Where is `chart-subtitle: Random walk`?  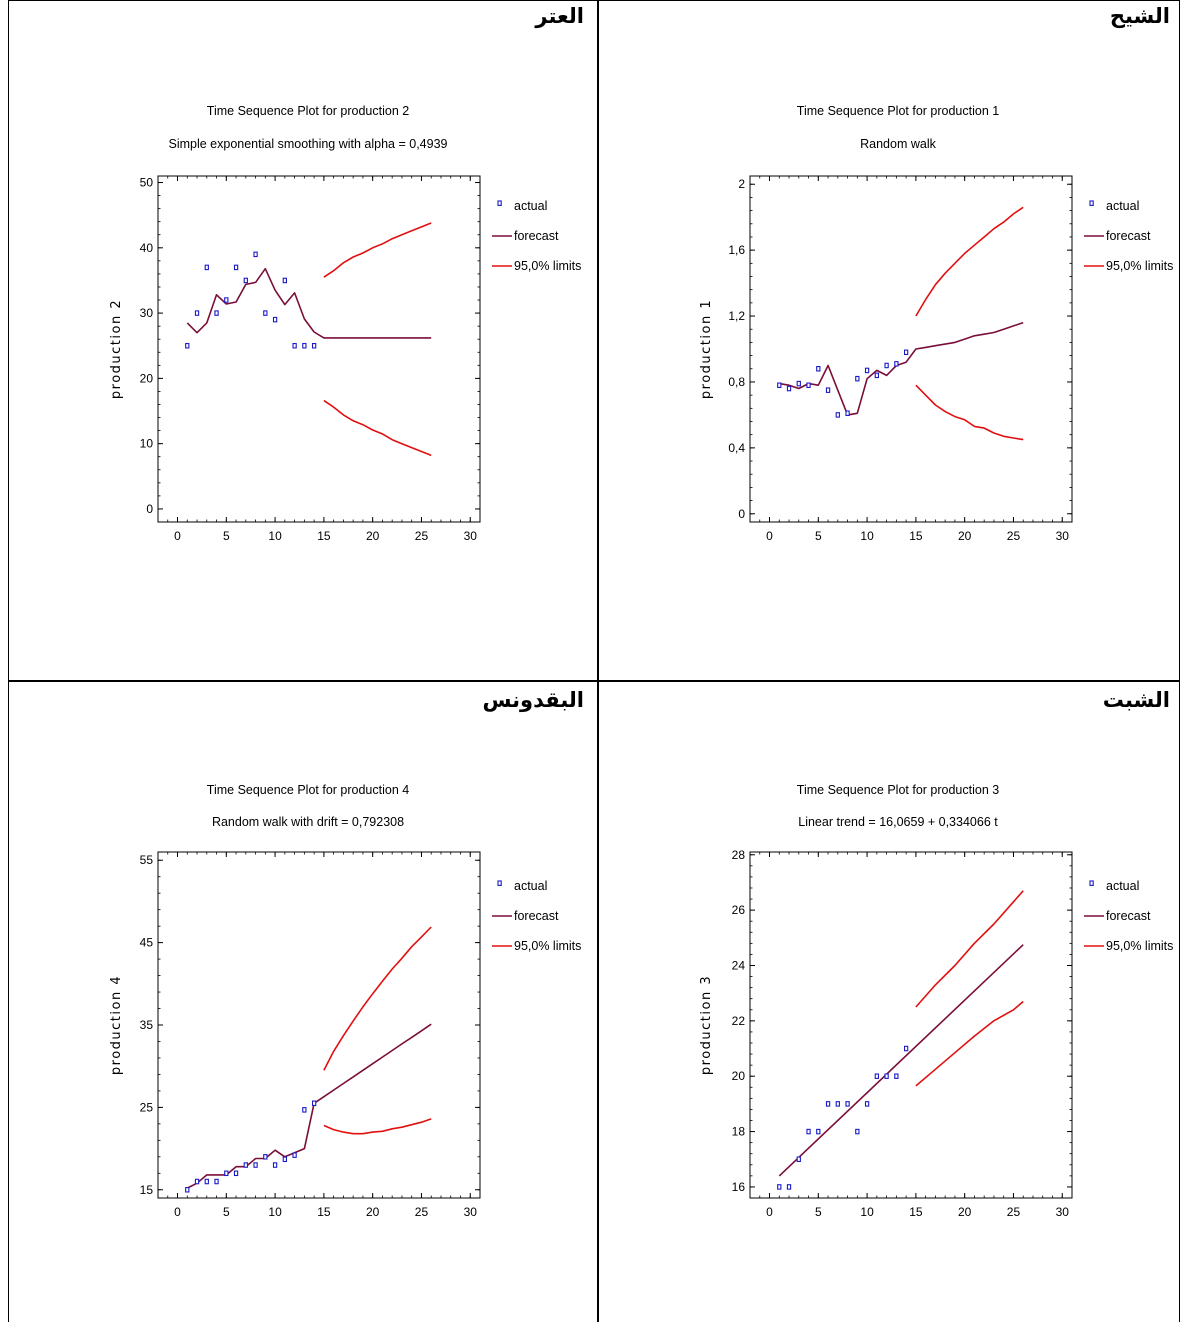 chart-subtitle: Random walk is located at coordinates (898, 144).